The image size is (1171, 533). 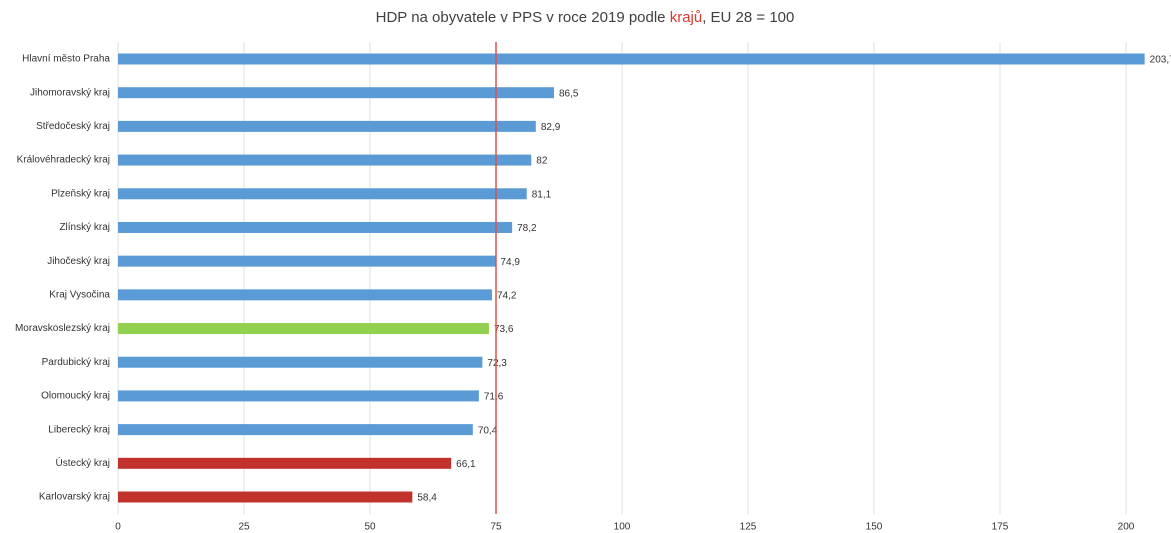 I want to click on title-part: , EU 28 = 100, so click(x=748, y=17).